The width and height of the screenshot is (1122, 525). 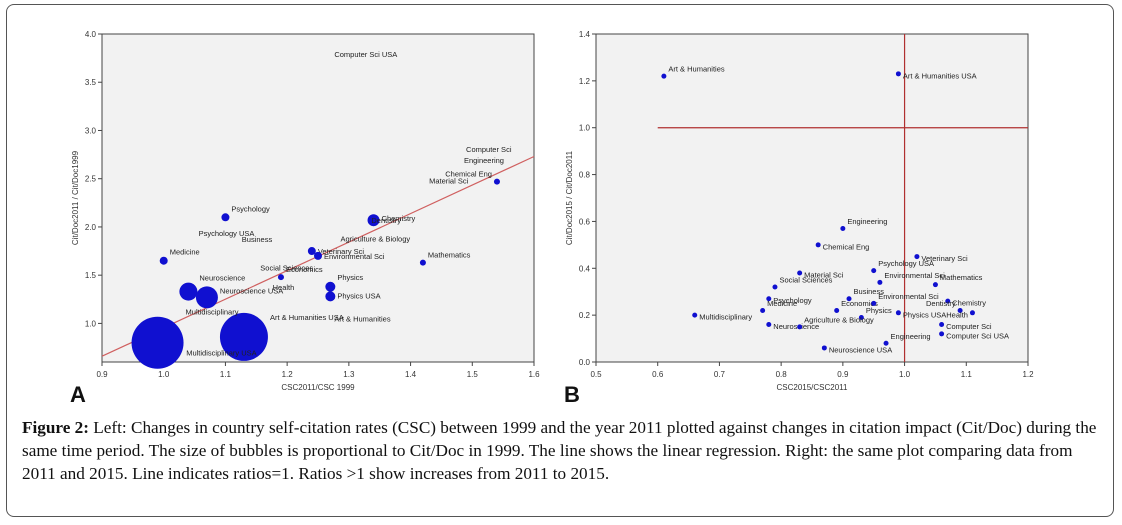 What do you see at coordinates (318, 387) in the screenshot?
I see `x-axis-label: CSC2011/CSC 1999` at bounding box center [318, 387].